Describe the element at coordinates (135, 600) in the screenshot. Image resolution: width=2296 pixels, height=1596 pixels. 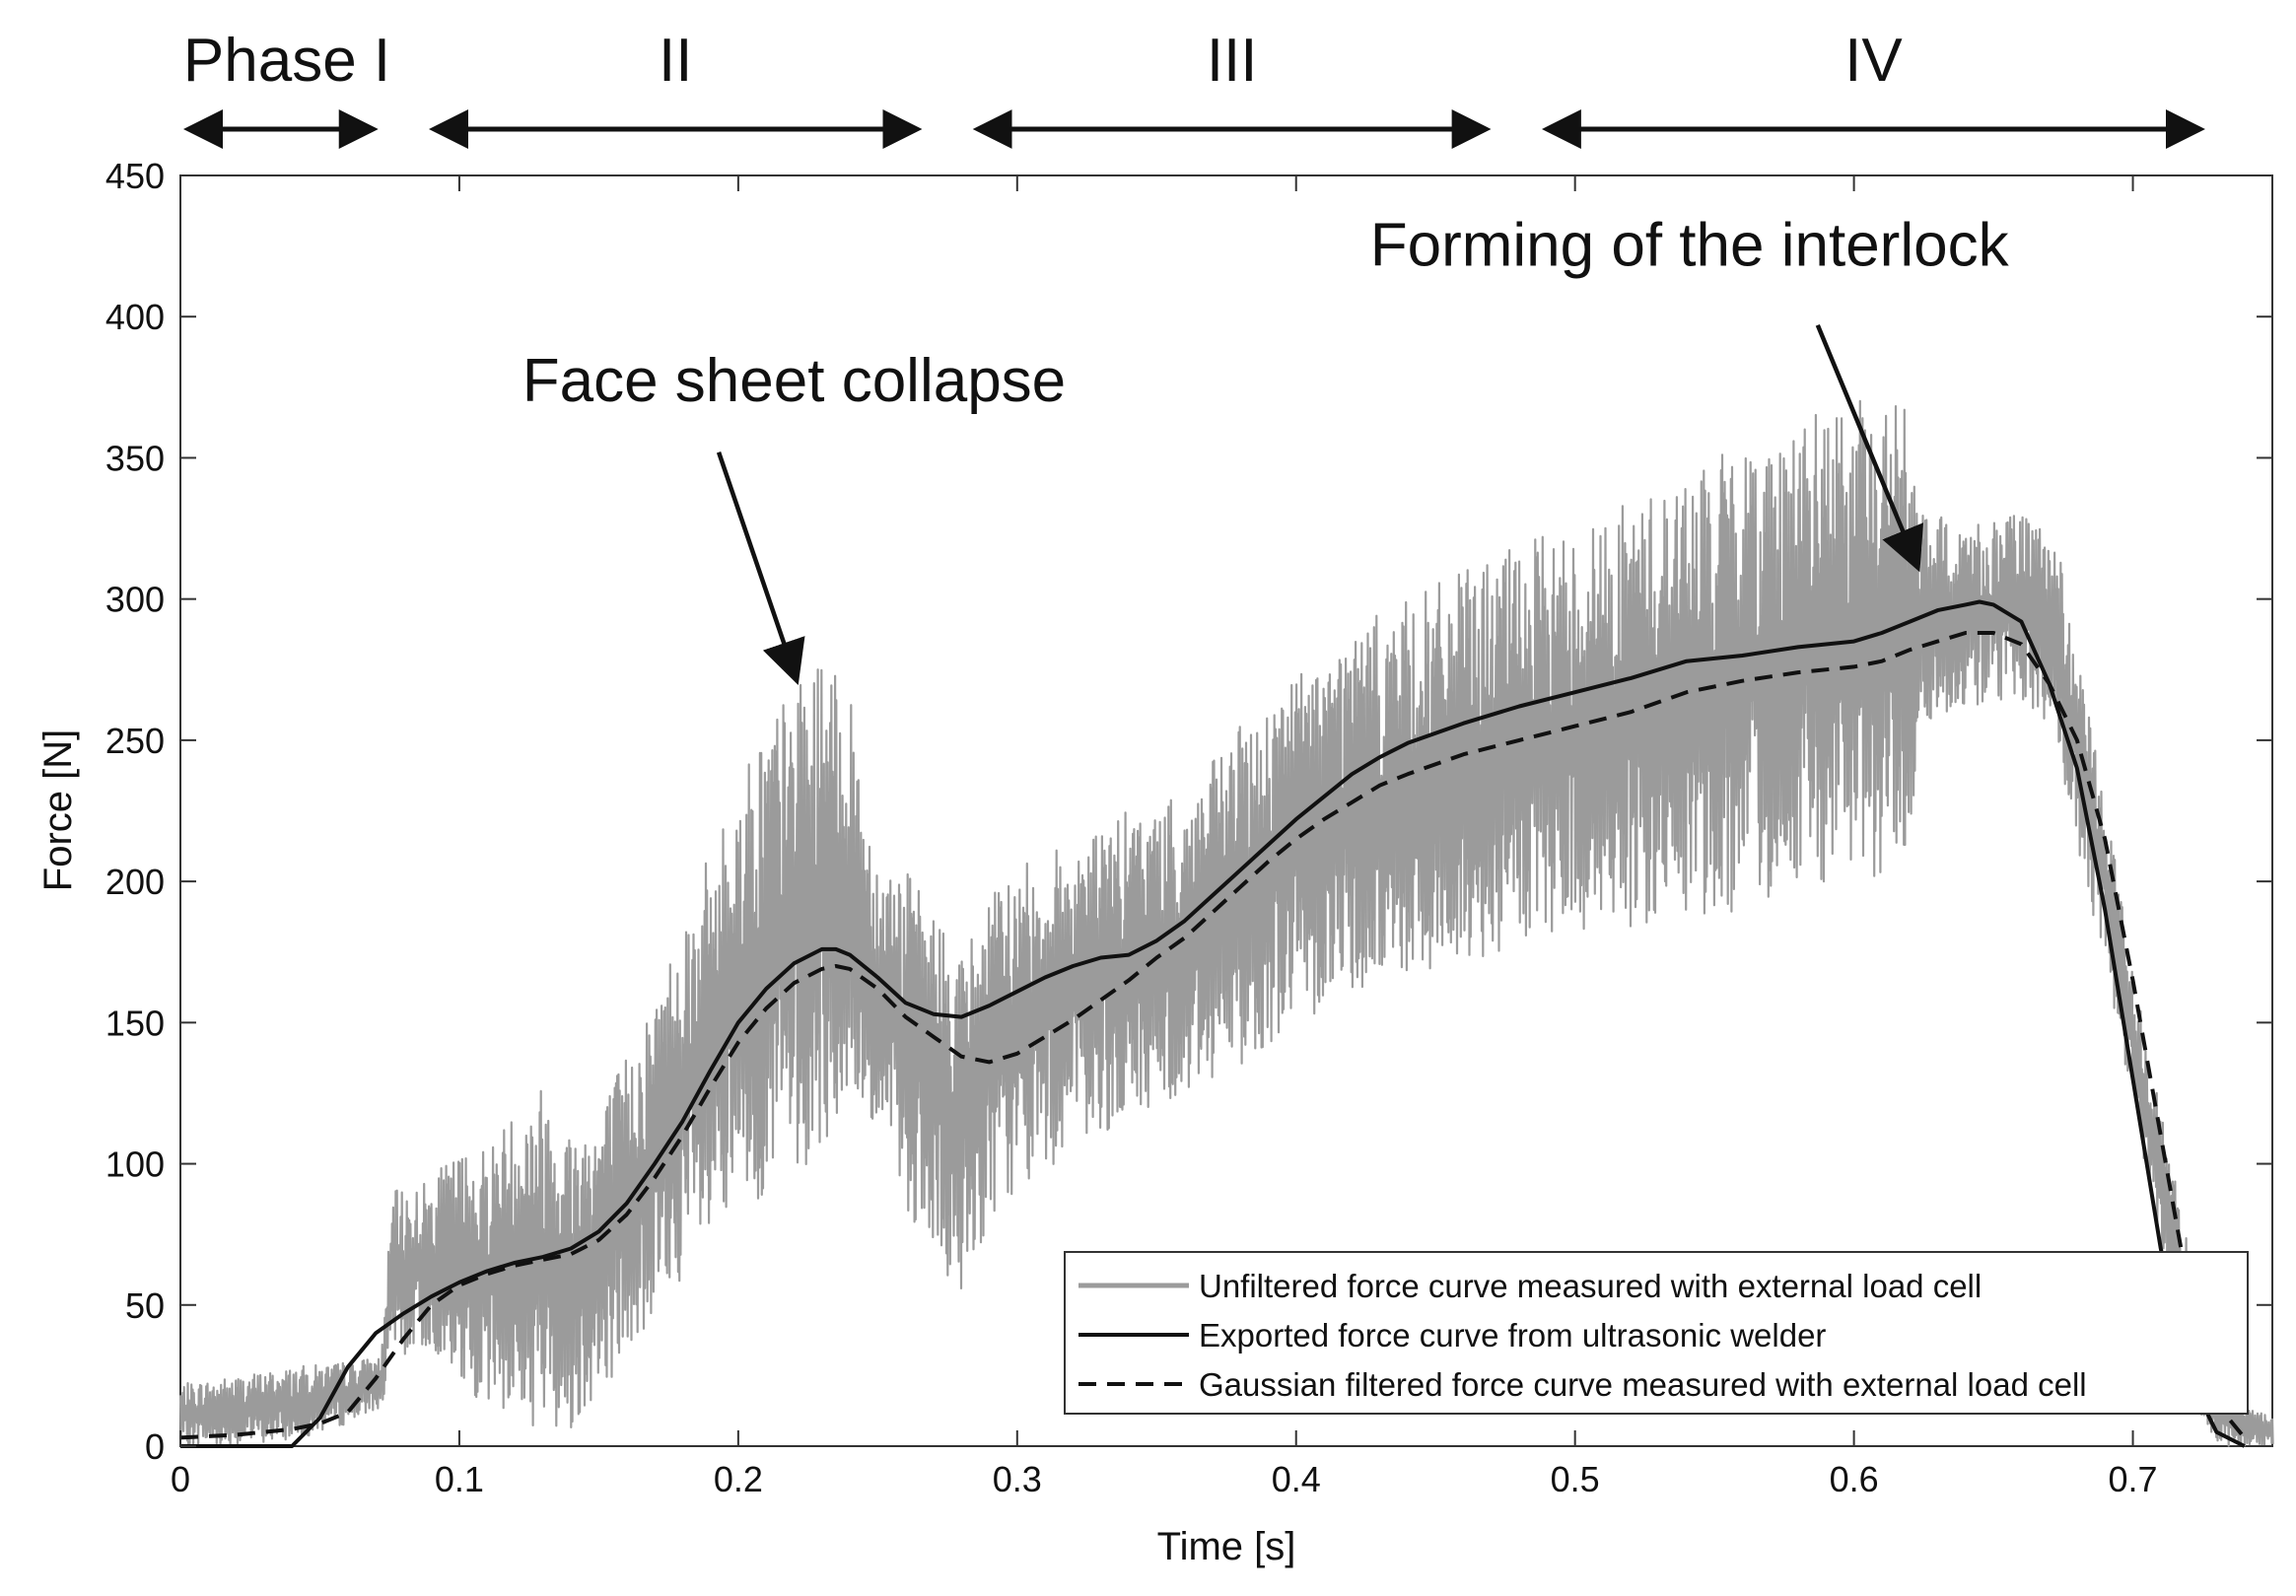
I see `y-tick-label: 300` at that location.